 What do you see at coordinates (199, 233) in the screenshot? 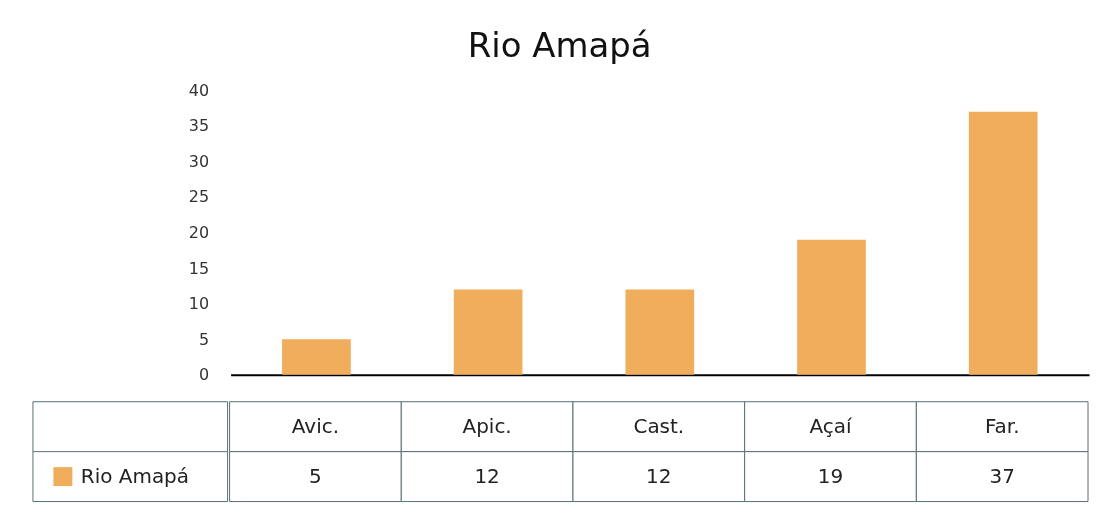
I see `y-tick-label: 20` at bounding box center [199, 233].